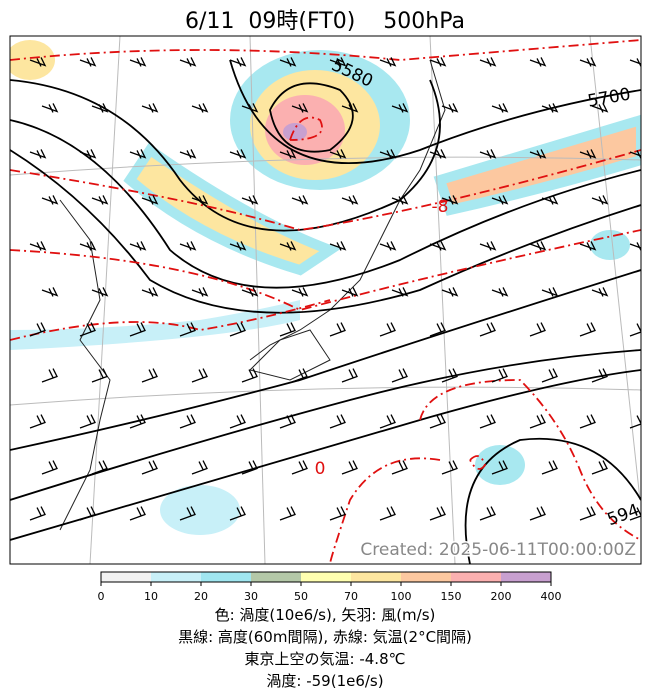 Image resolution: width=651 pixels, height=698 pixels. Describe the element at coordinates (330, 587) in the screenshot. I see `colorbar: 0 10 20 30 50 70 100 150 200 400` at that location.